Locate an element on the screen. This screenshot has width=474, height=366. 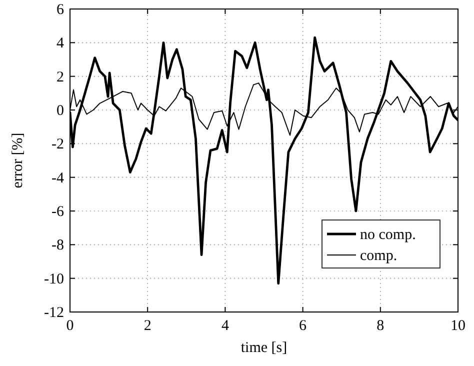
x-tick-label: 10 is located at coordinates (458, 326).